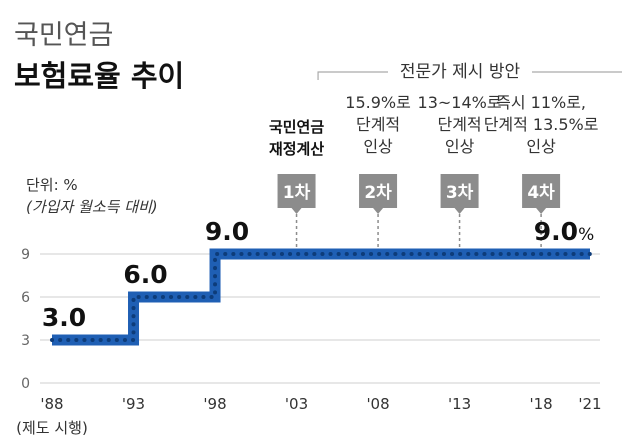 Image resolution: width=622 pixels, height=445 pixels. I want to click on marker-text: 즉시 11%로,, so click(541, 102).